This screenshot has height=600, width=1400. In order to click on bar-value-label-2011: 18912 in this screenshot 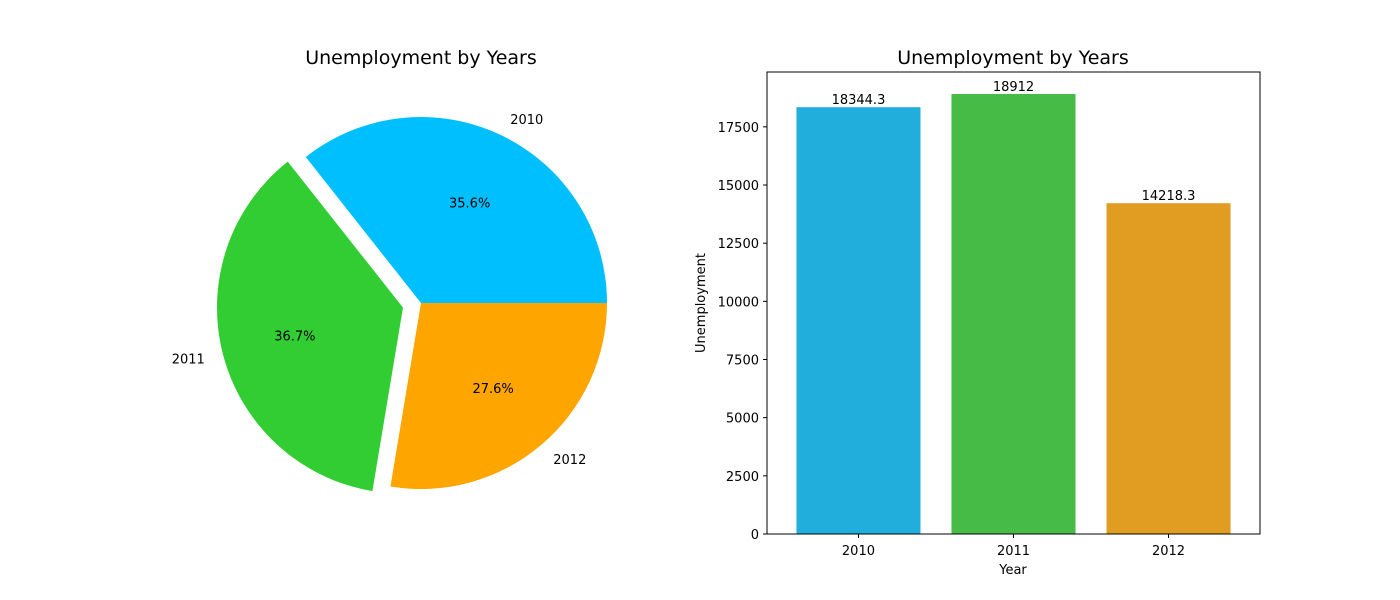, I will do `click(1013, 87)`.